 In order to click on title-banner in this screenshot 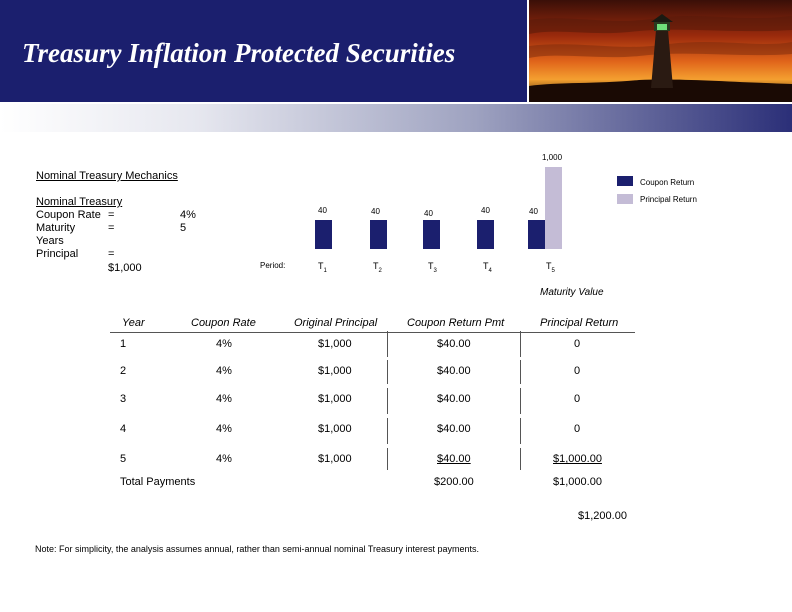, I will do `click(263, 51)`.